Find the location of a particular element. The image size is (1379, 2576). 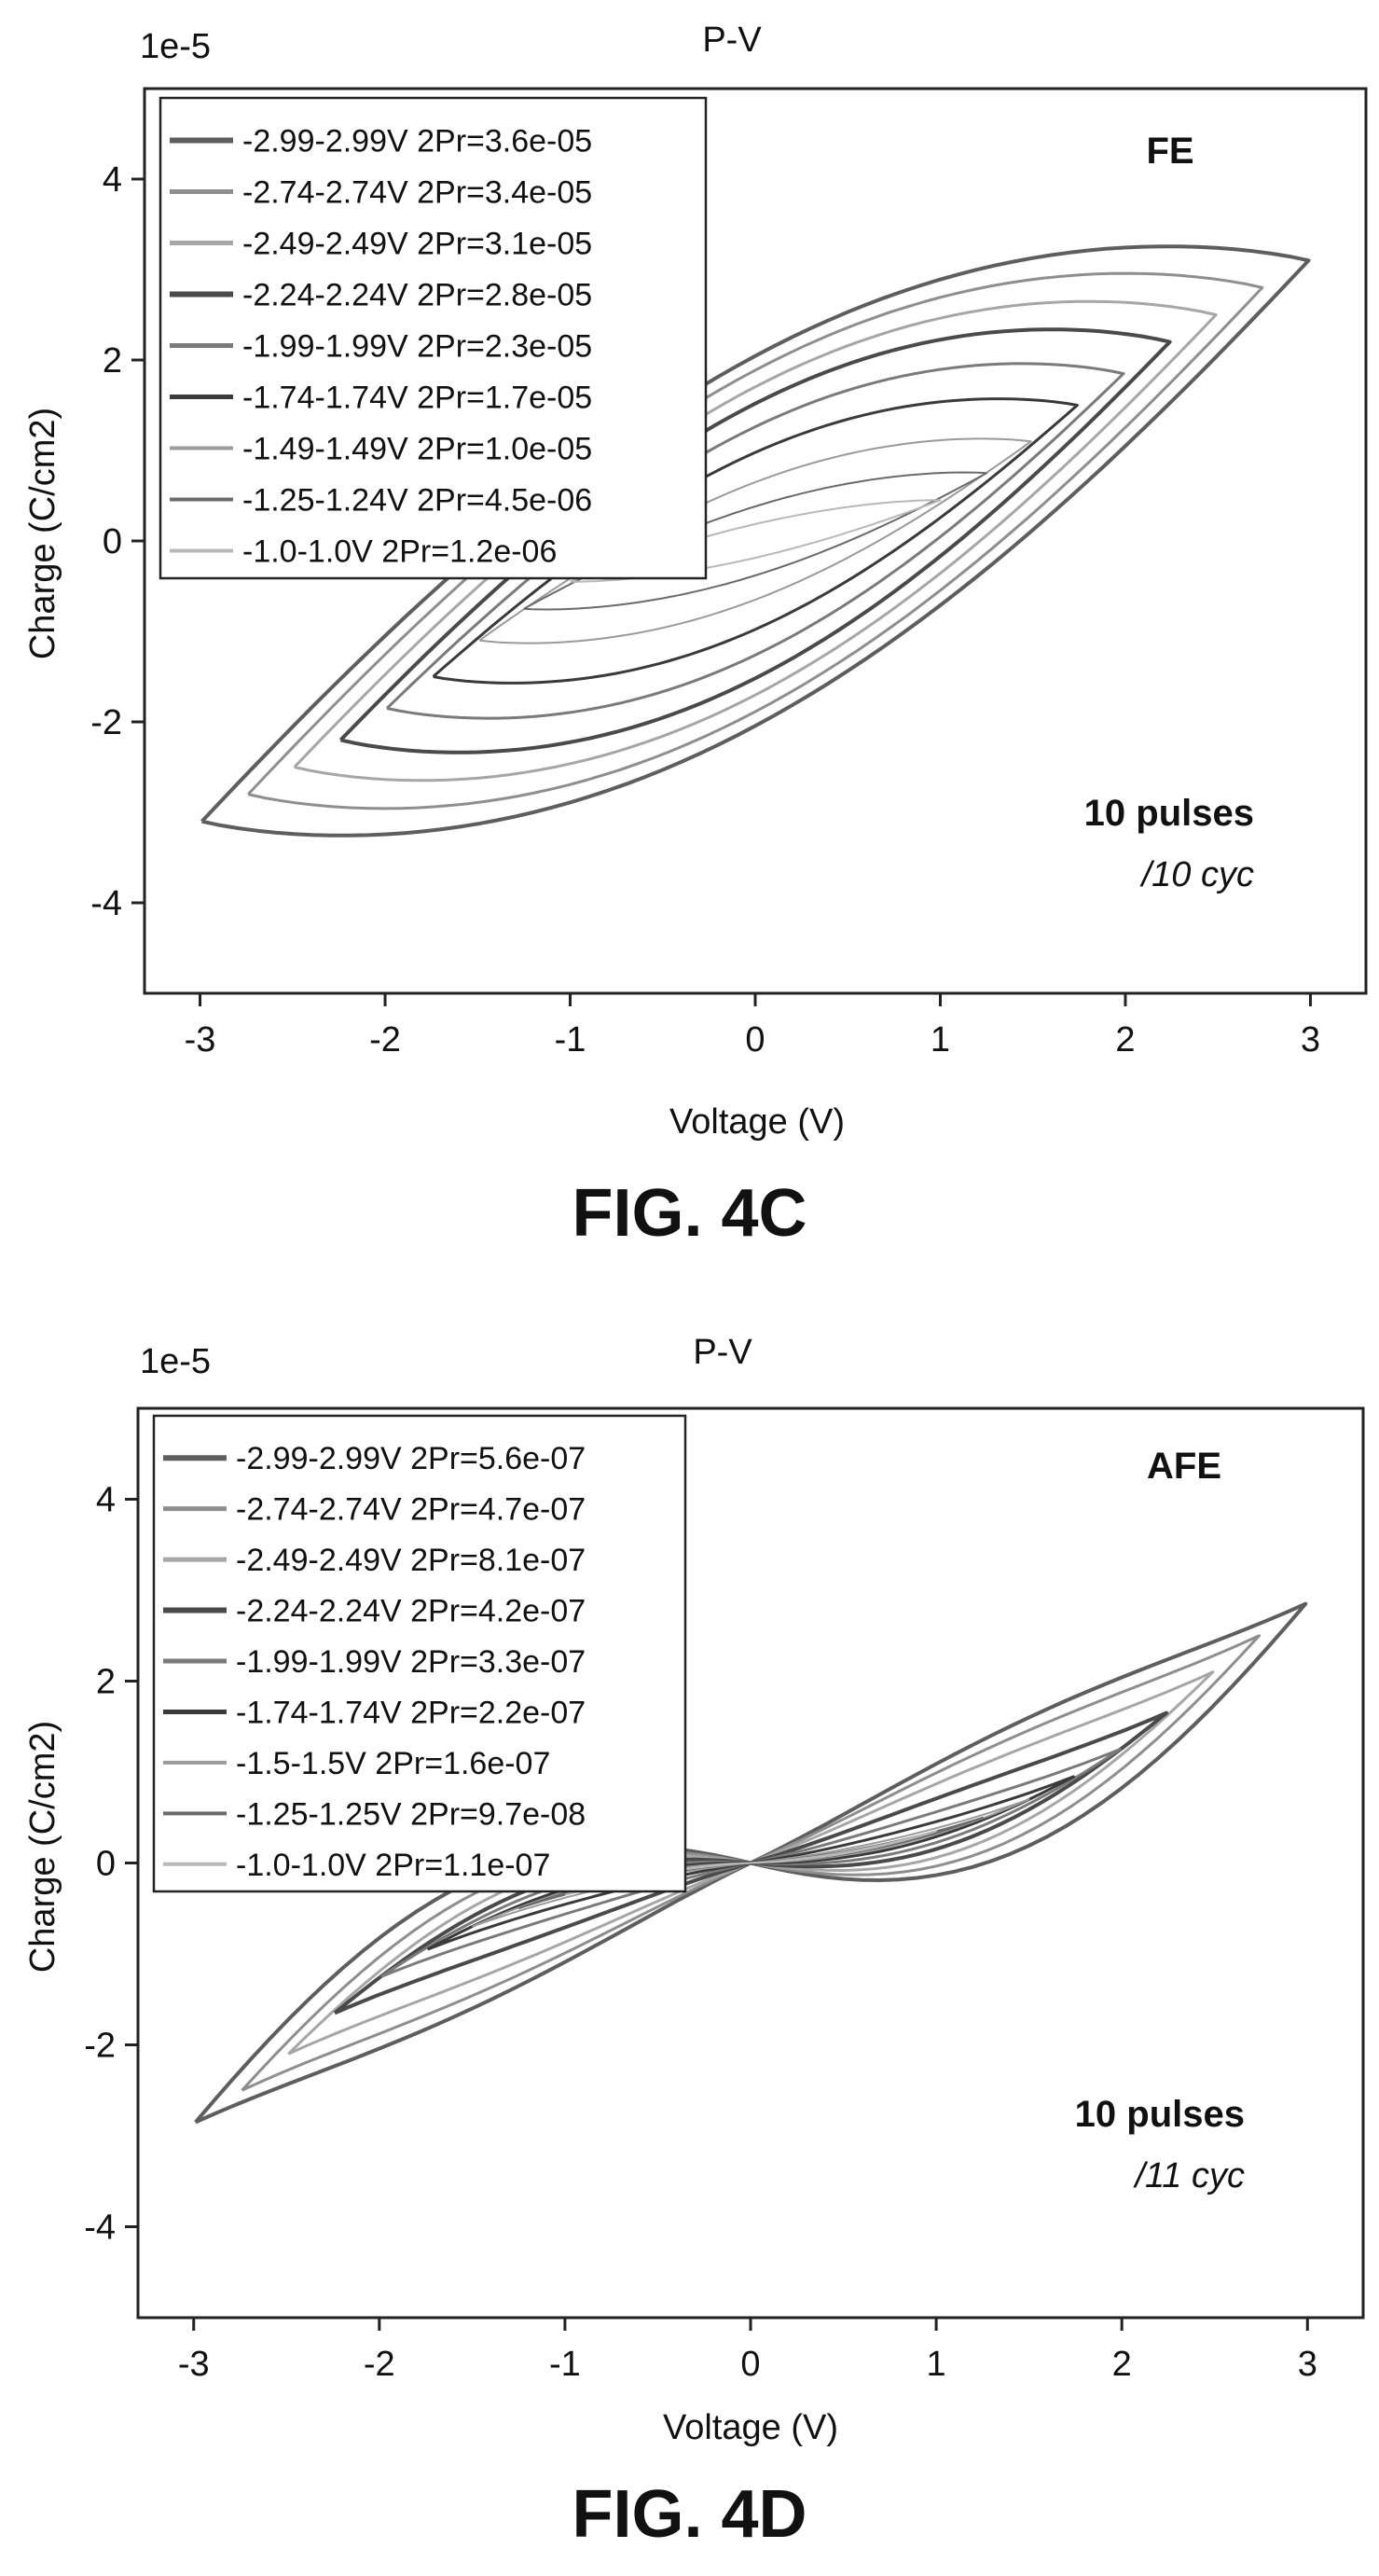

legend-entry: -1.0-1.0V 2Pr=1.2e-06 is located at coordinates (399, 552).